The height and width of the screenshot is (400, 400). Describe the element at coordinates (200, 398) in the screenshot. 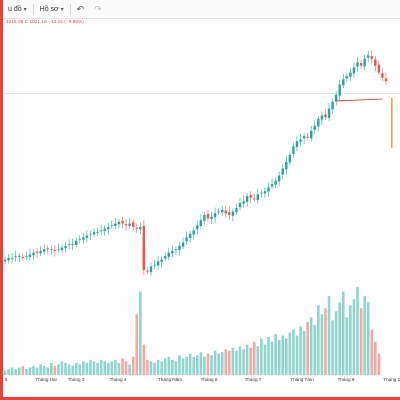

I see `window-frame-bottom` at that location.